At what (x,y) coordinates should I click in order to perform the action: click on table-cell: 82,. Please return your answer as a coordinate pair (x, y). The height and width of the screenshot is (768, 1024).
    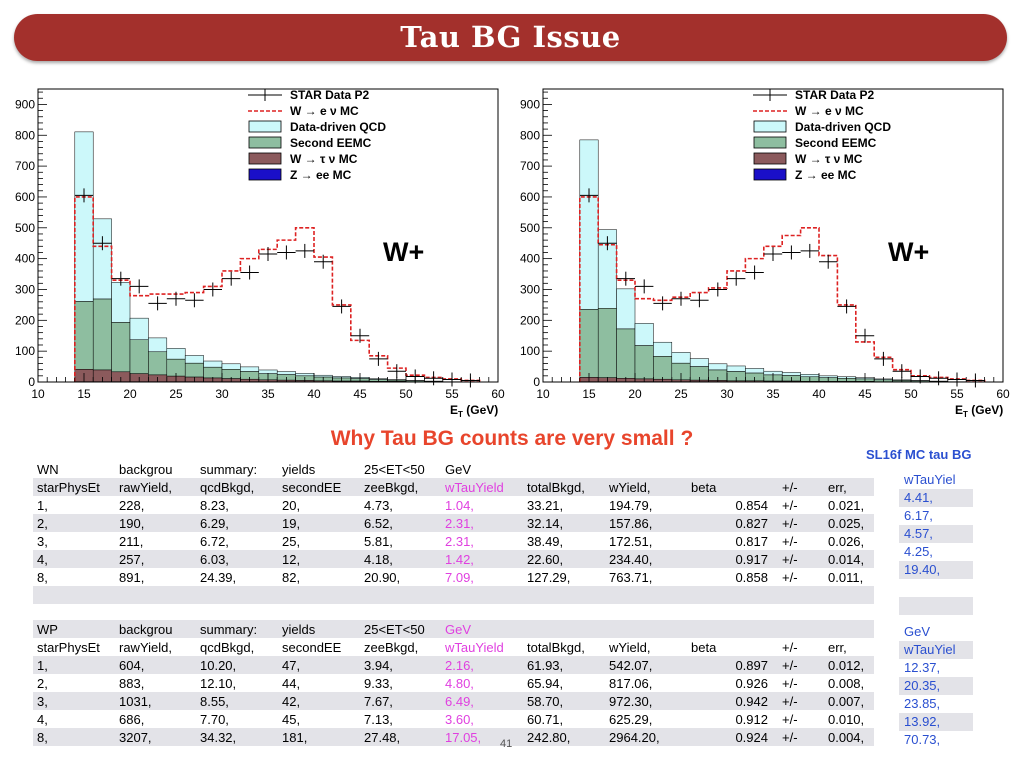
    Looking at the image, I should click on (291, 577).